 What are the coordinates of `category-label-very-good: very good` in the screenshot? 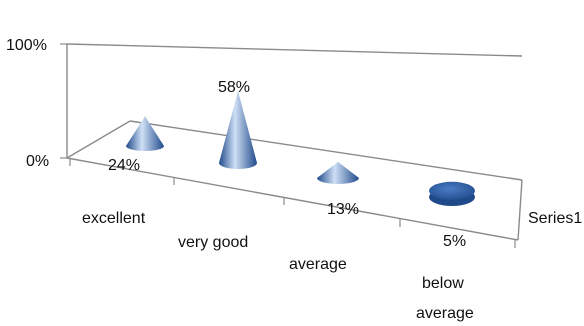 It's located at (213, 242).